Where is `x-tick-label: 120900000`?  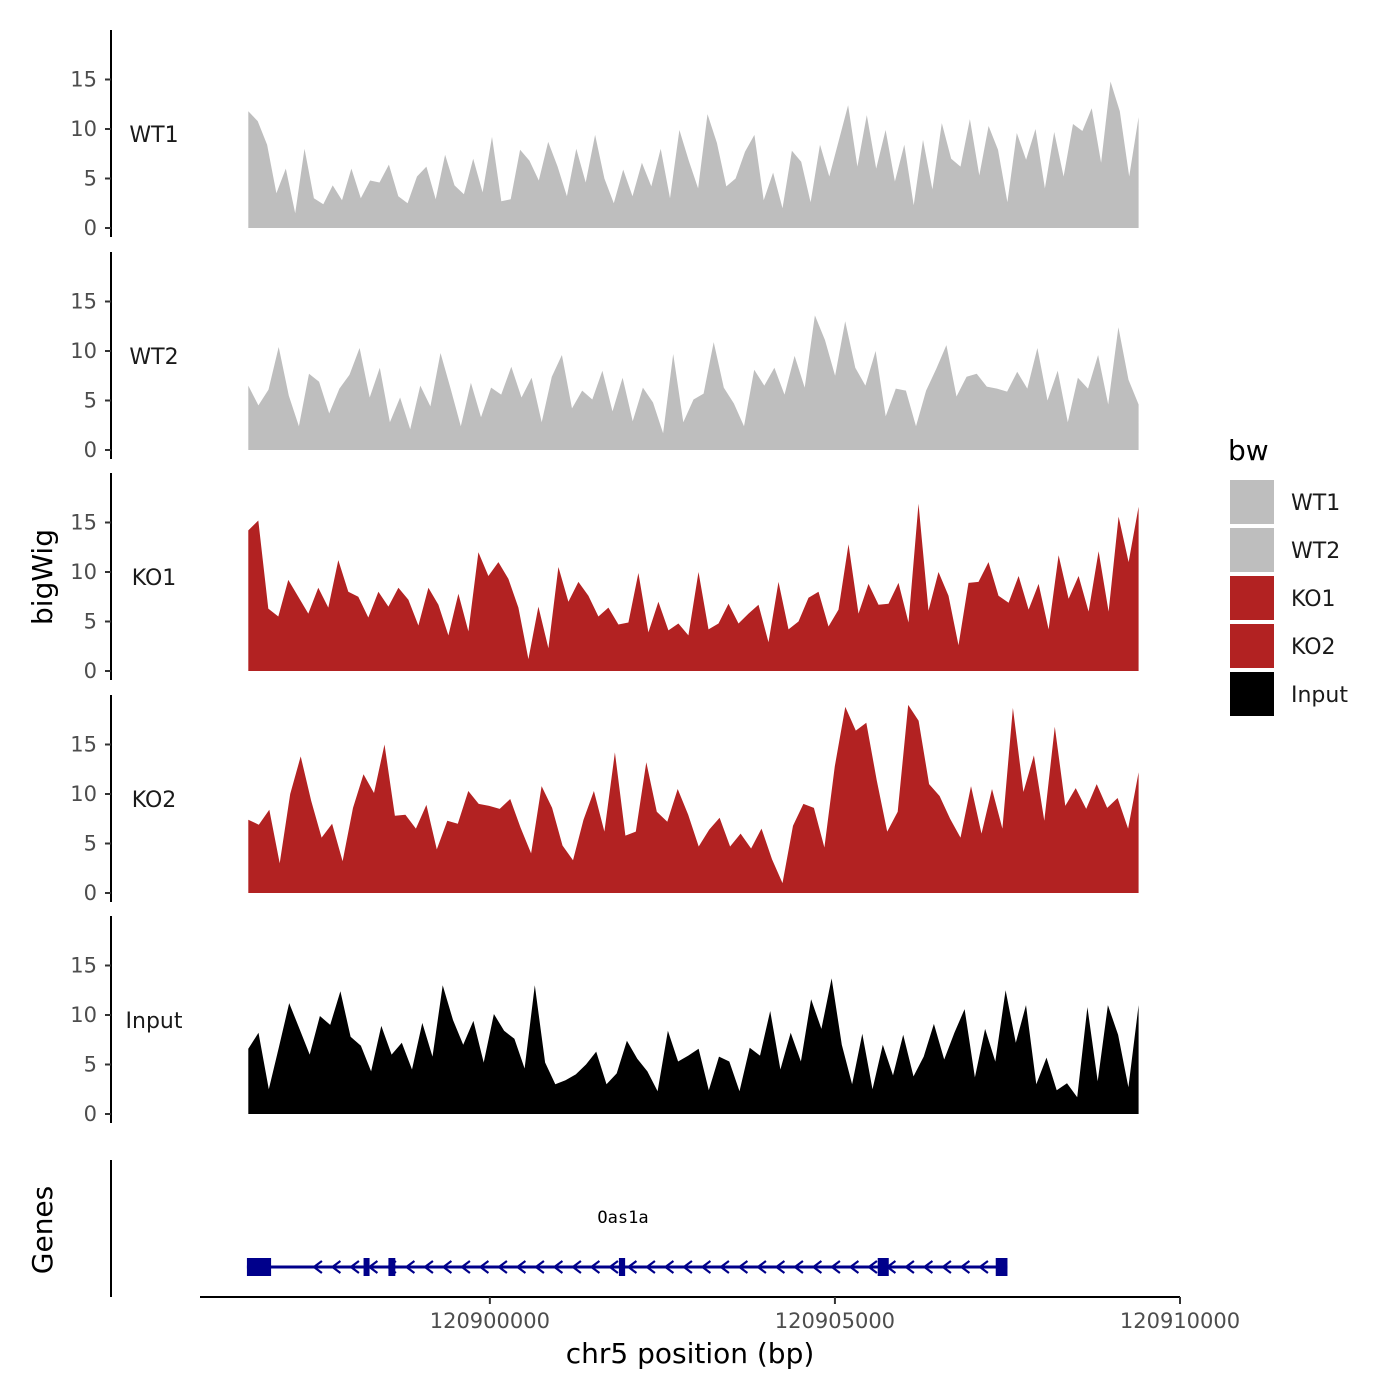
x-tick-label: 120900000 is located at coordinates (490, 1321).